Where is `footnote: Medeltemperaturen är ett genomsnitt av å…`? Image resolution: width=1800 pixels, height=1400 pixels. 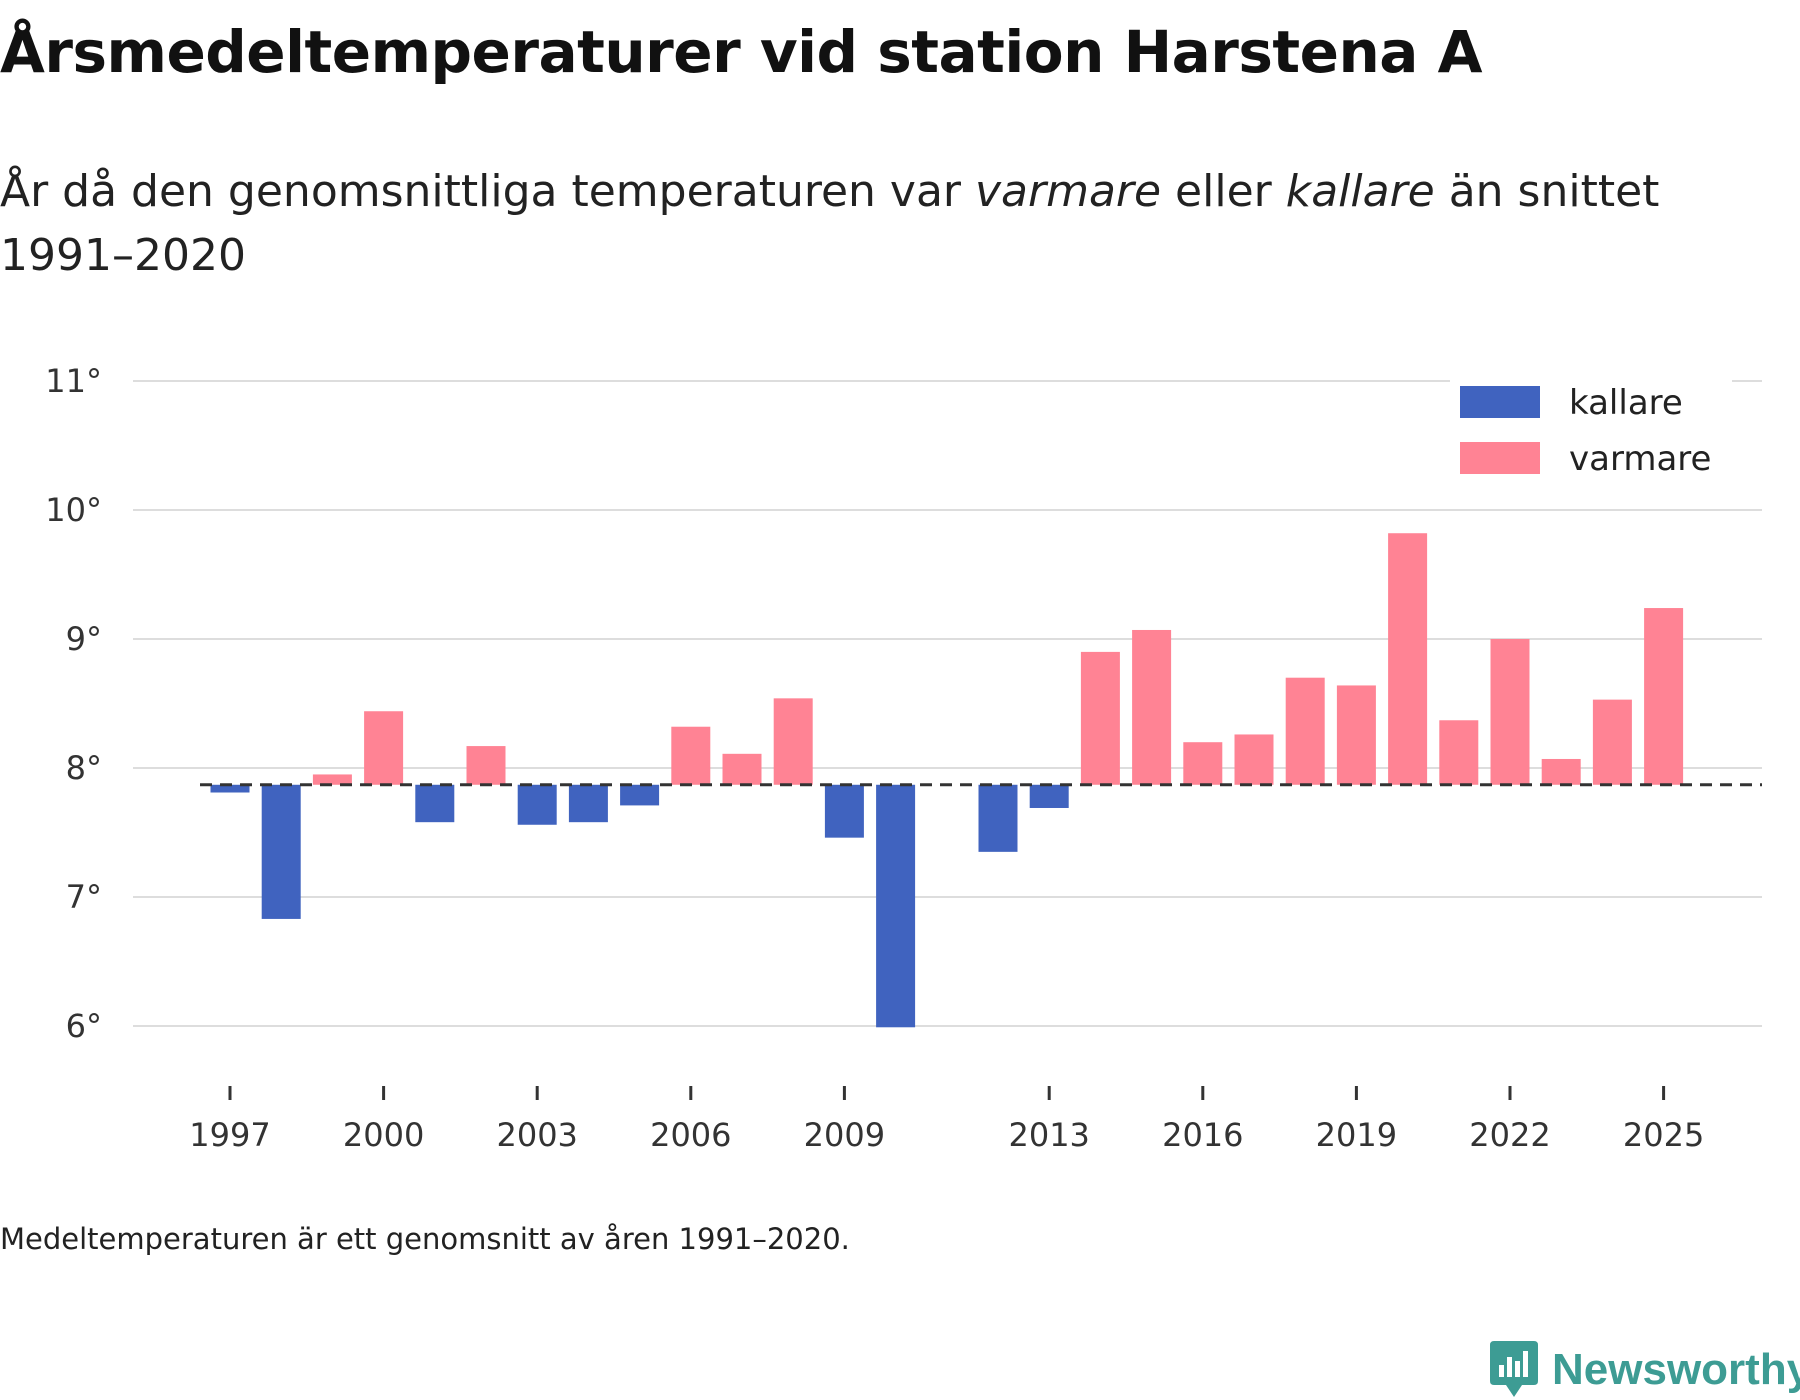
footnote: Medeltemperaturen är ett genomsnitt av å… is located at coordinates (425, 1239).